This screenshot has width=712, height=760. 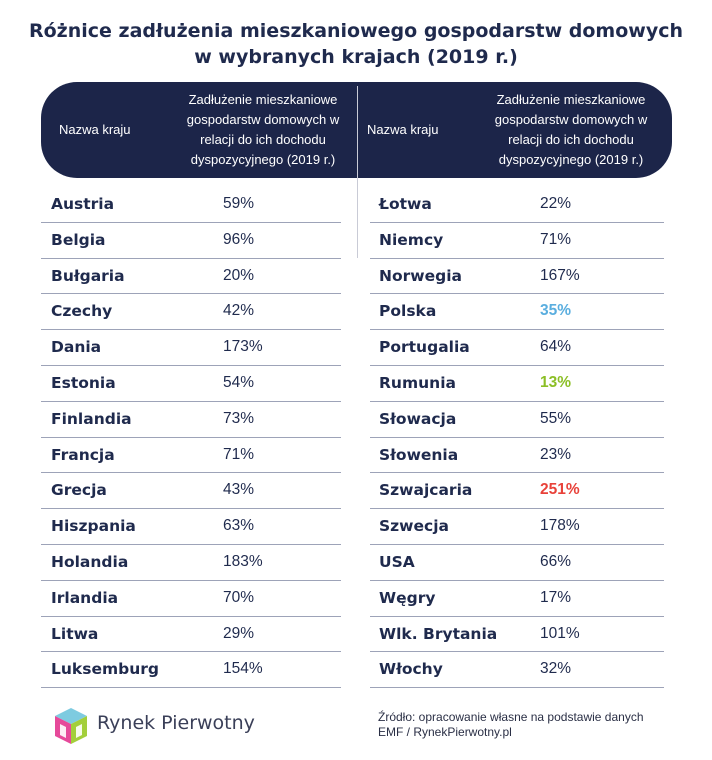 What do you see at coordinates (417, 382) in the screenshot?
I see `country-name: Rumunia` at bounding box center [417, 382].